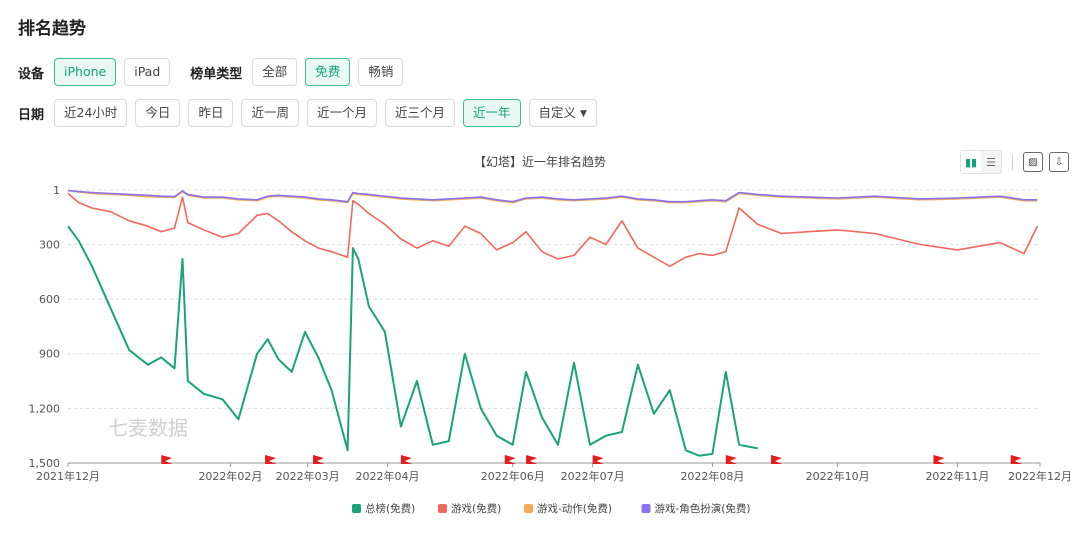 The height and width of the screenshot is (544, 1080). Describe the element at coordinates (1059, 162) in the screenshot. I see `download-icon: ⇩` at that location.